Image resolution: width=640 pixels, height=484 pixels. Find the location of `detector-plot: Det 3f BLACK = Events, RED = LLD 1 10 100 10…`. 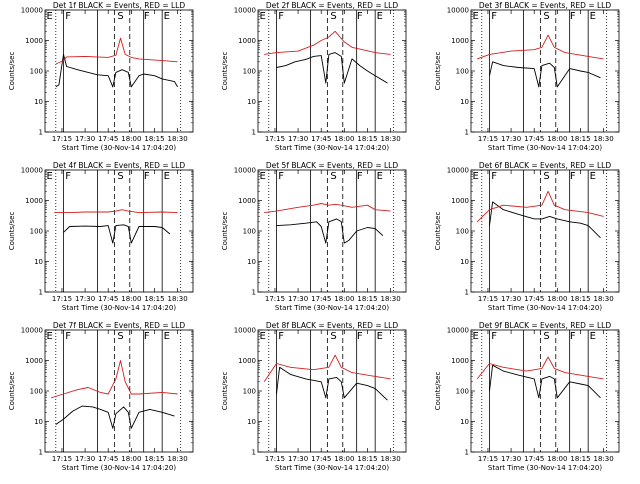

detector-plot: Det 3f BLACK = Events, RED = LLD 1 10 100 10… is located at coordinates (527, 76).